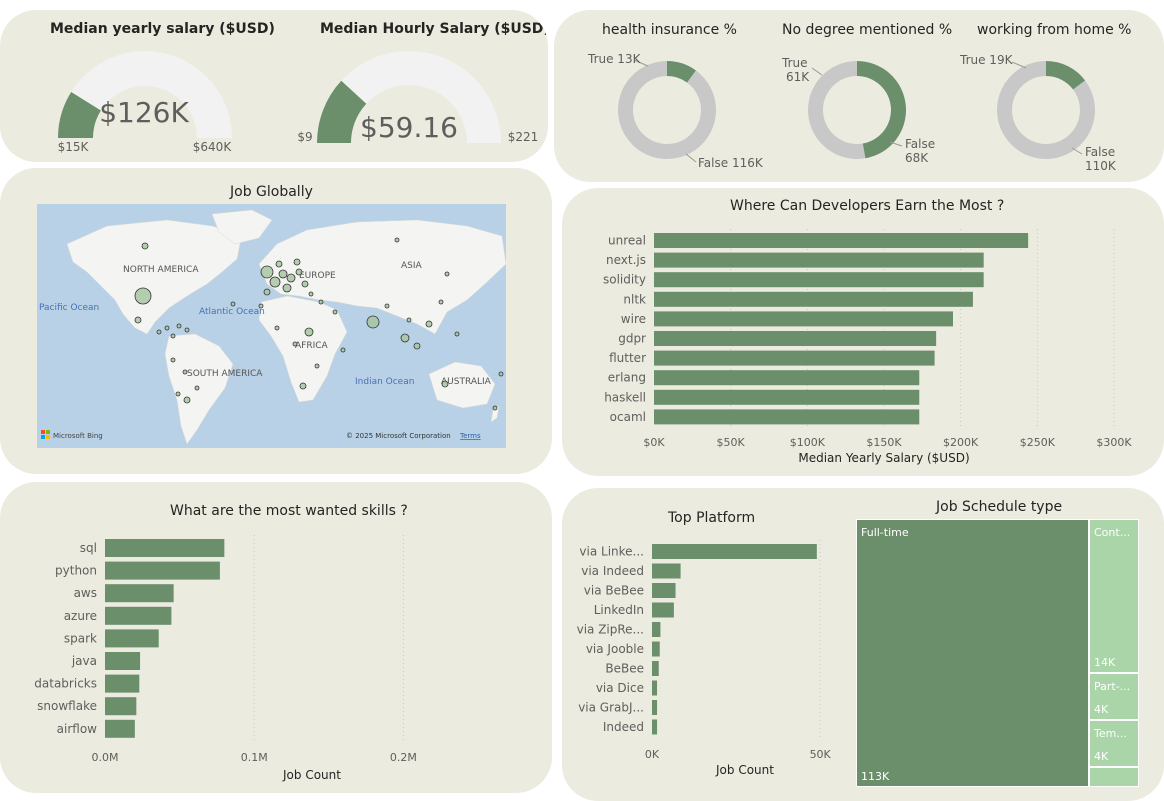  Describe the element at coordinates (620, 688) in the screenshot. I see `category-label: via Dice` at that location.